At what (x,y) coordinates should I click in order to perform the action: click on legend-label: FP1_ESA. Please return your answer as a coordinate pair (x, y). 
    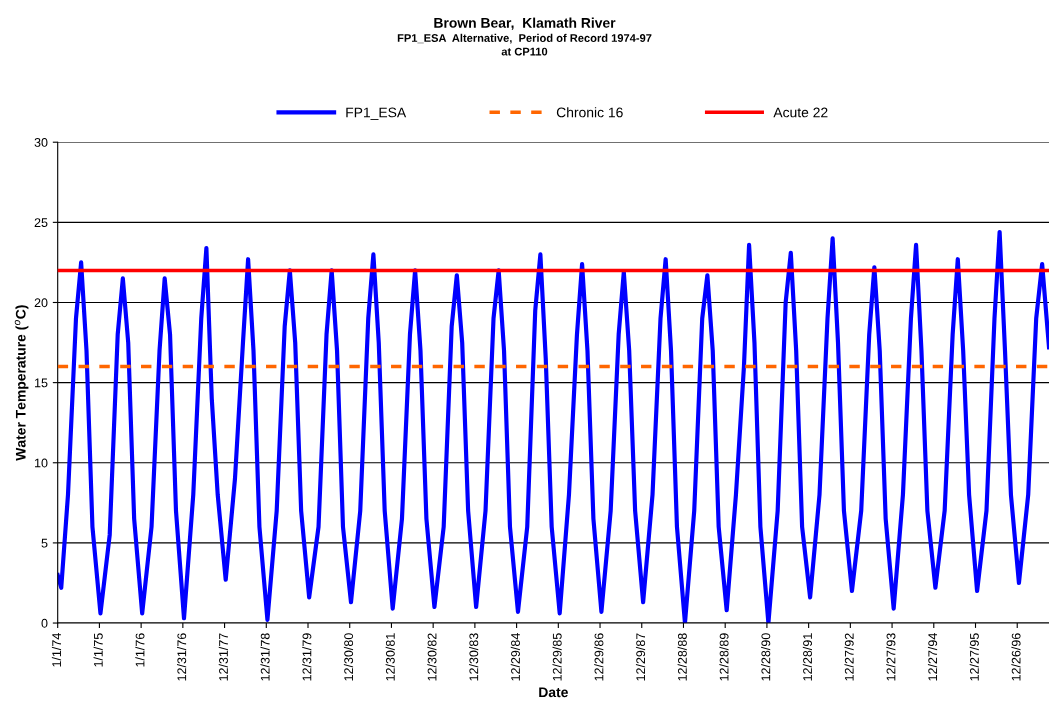
    Looking at the image, I should click on (376, 113).